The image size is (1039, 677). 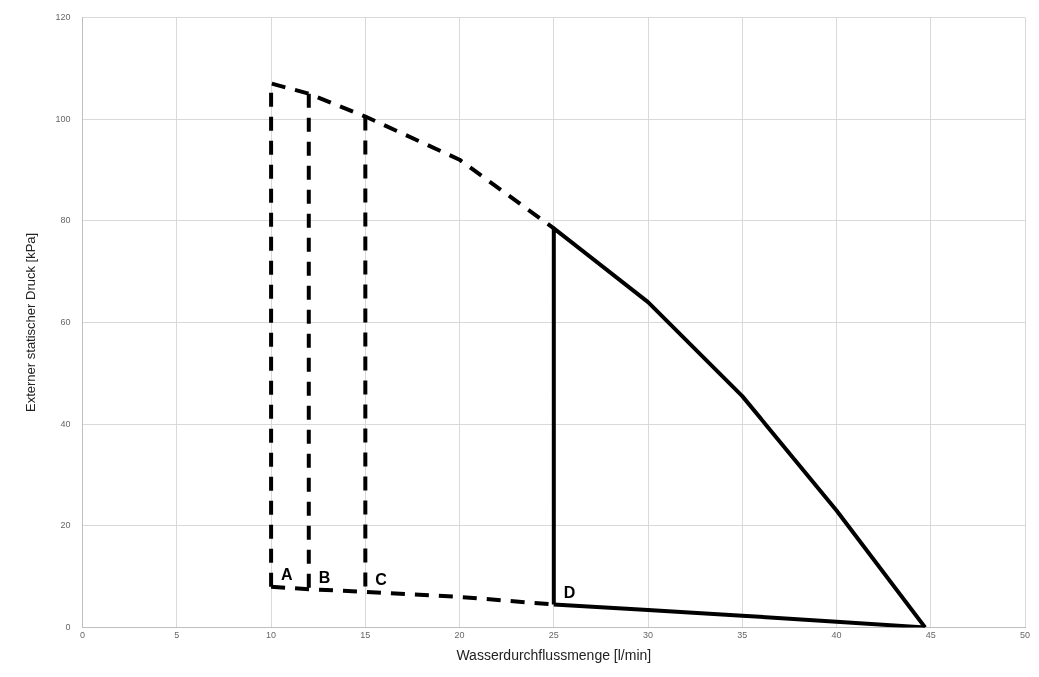 What do you see at coordinates (365, 635) in the screenshot?
I see `x-tick-label: 15` at bounding box center [365, 635].